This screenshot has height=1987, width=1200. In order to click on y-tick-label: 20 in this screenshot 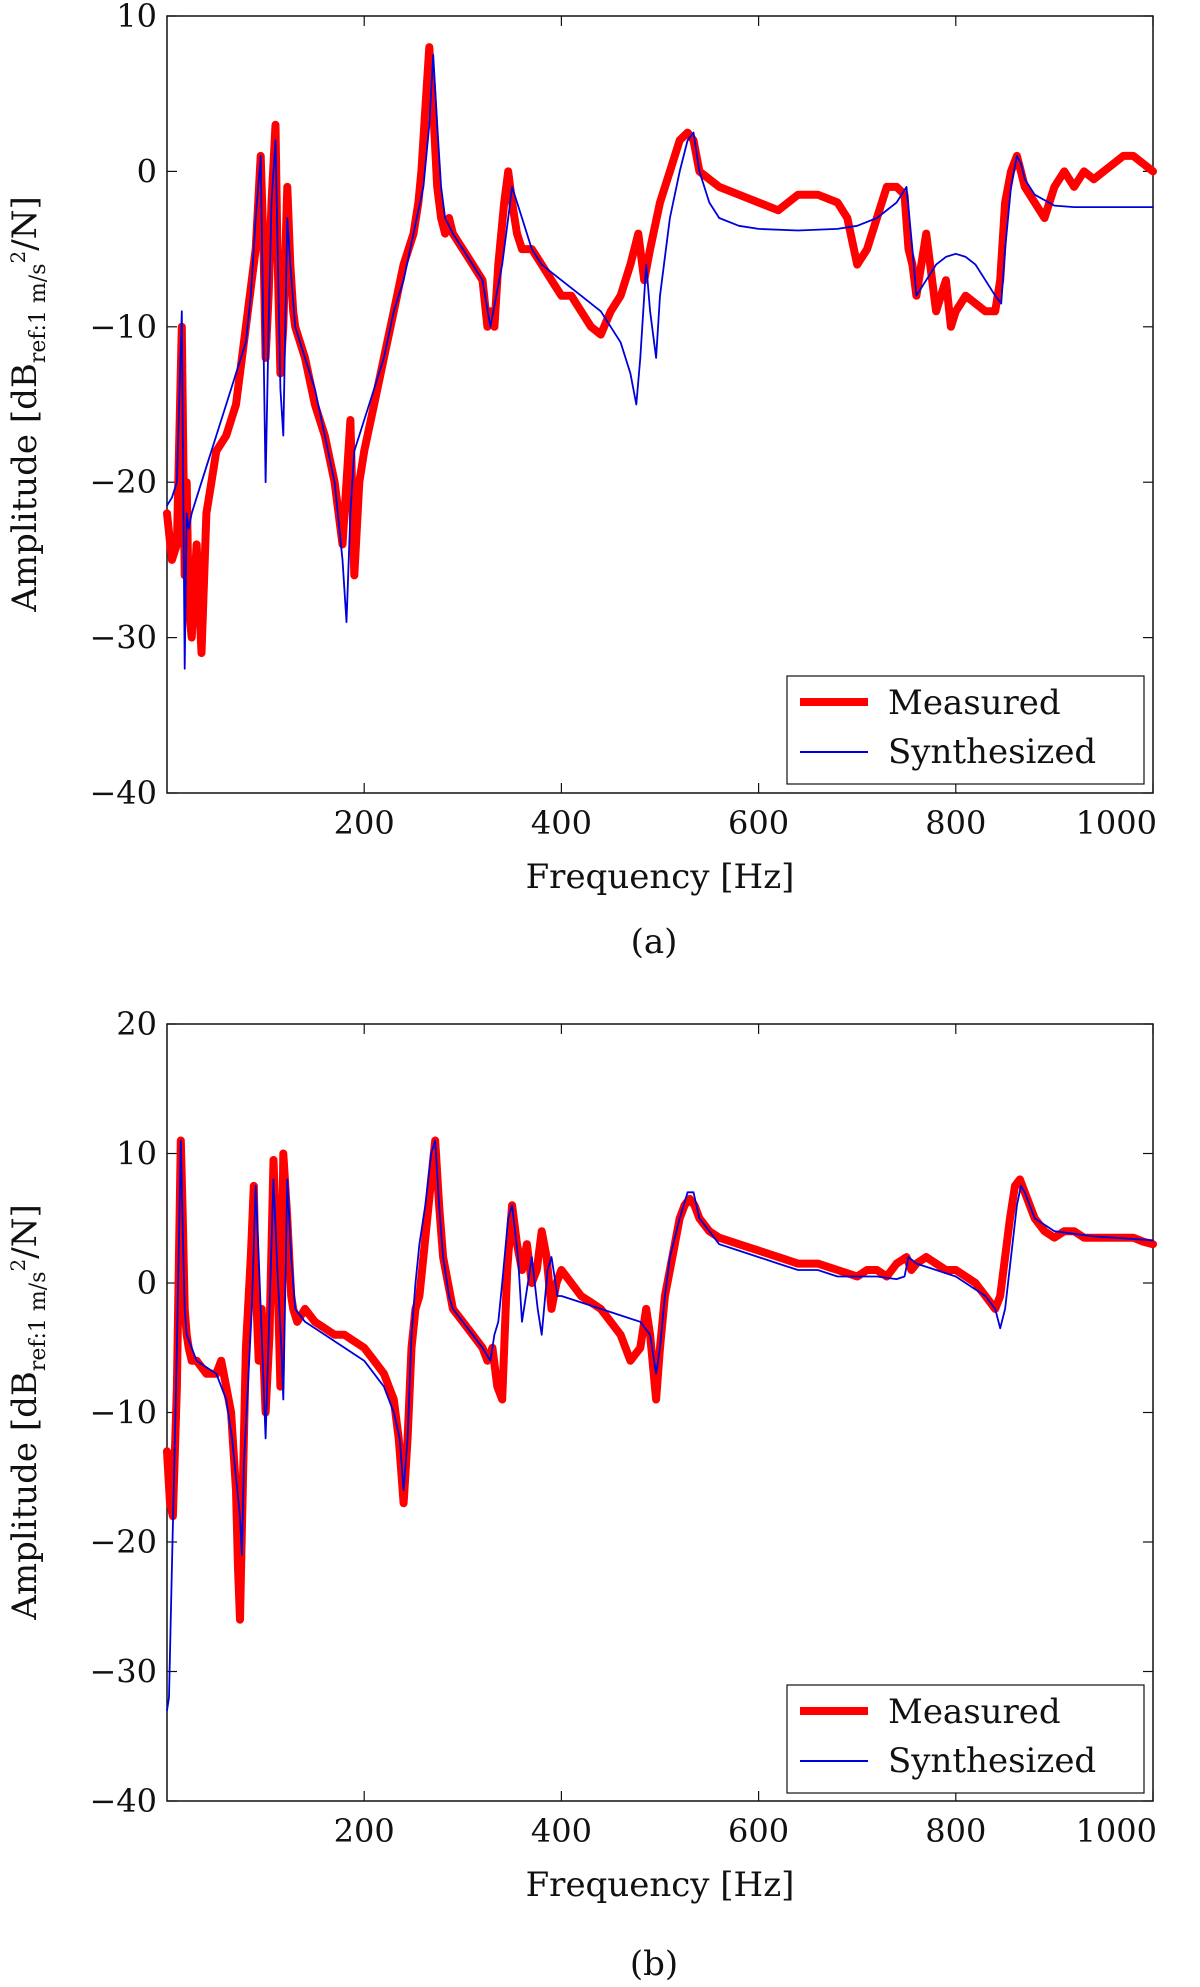, I will do `click(136, 1024)`.